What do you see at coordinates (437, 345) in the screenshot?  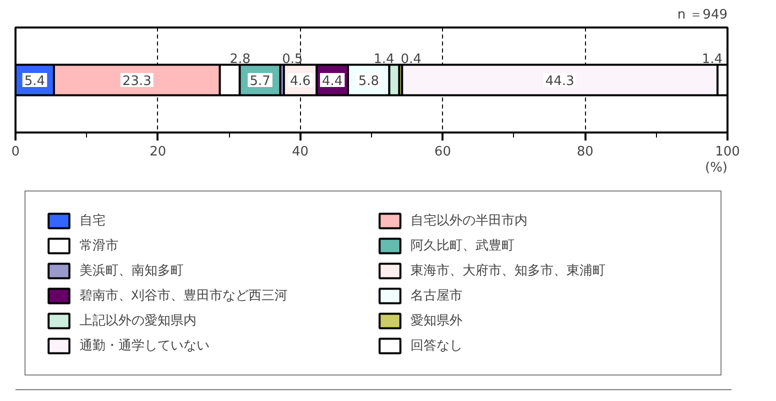 I see `legend-label: 回答なし` at bounding box center [437, 345].